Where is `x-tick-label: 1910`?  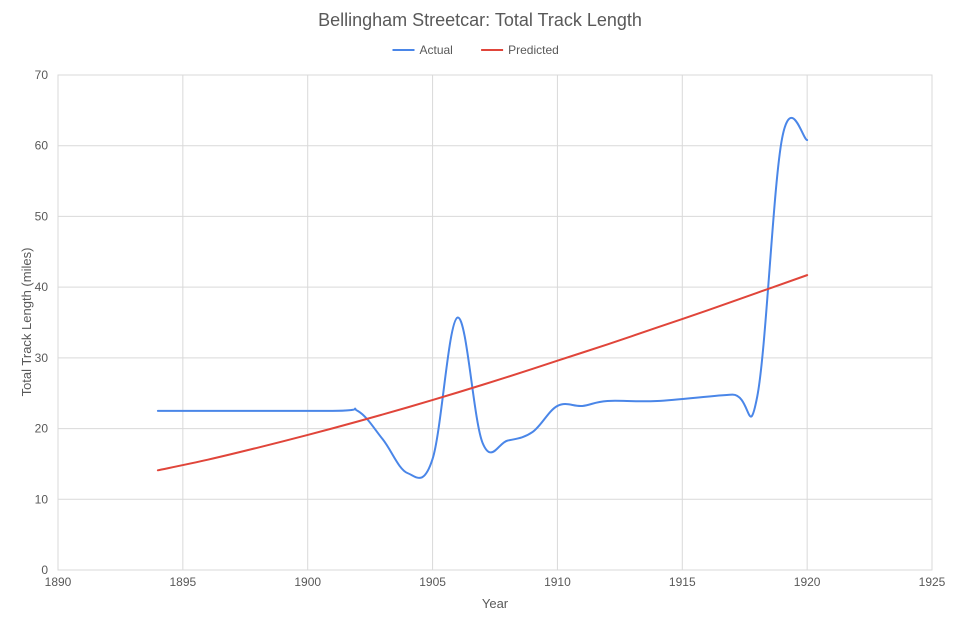
x-tick-label: 1910 is located at coordinates (557, 582).